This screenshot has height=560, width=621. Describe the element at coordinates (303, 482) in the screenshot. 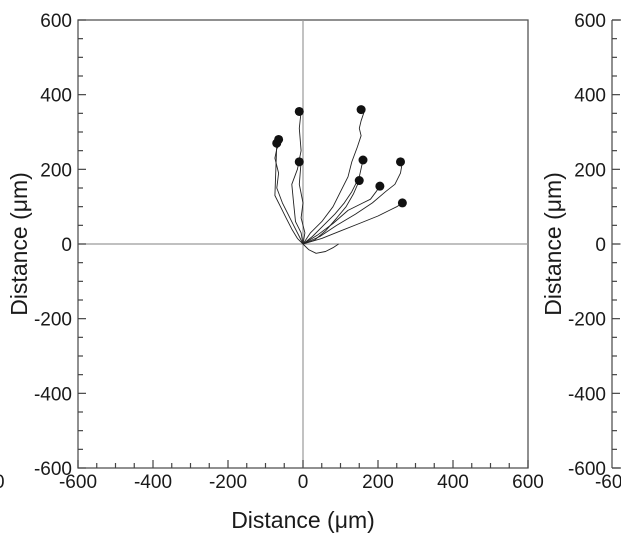

I see `x-tick-label: 0` at that location.